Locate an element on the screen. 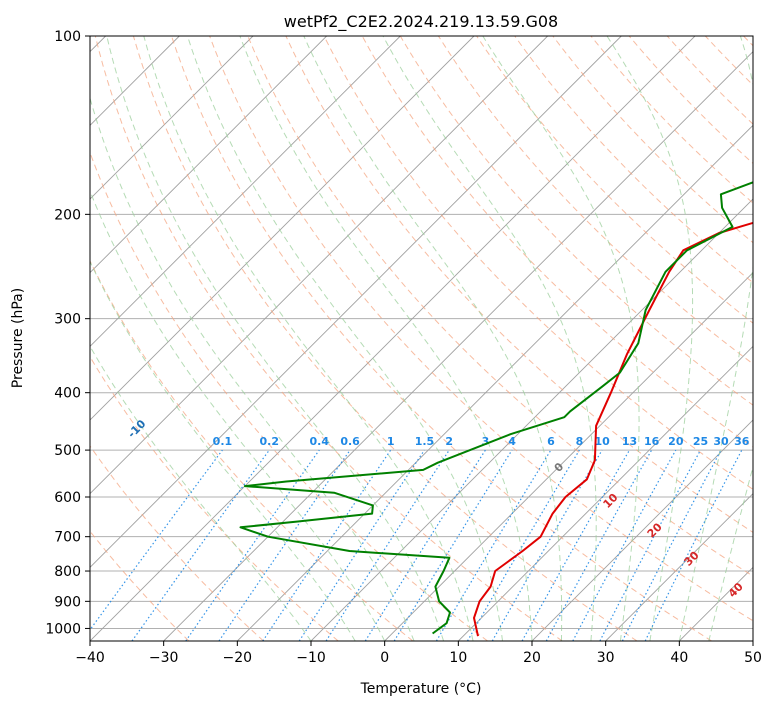 This screenshot has height=708, width=775. moist-adiabat-label: 10 is located at coordinates (611, 501).